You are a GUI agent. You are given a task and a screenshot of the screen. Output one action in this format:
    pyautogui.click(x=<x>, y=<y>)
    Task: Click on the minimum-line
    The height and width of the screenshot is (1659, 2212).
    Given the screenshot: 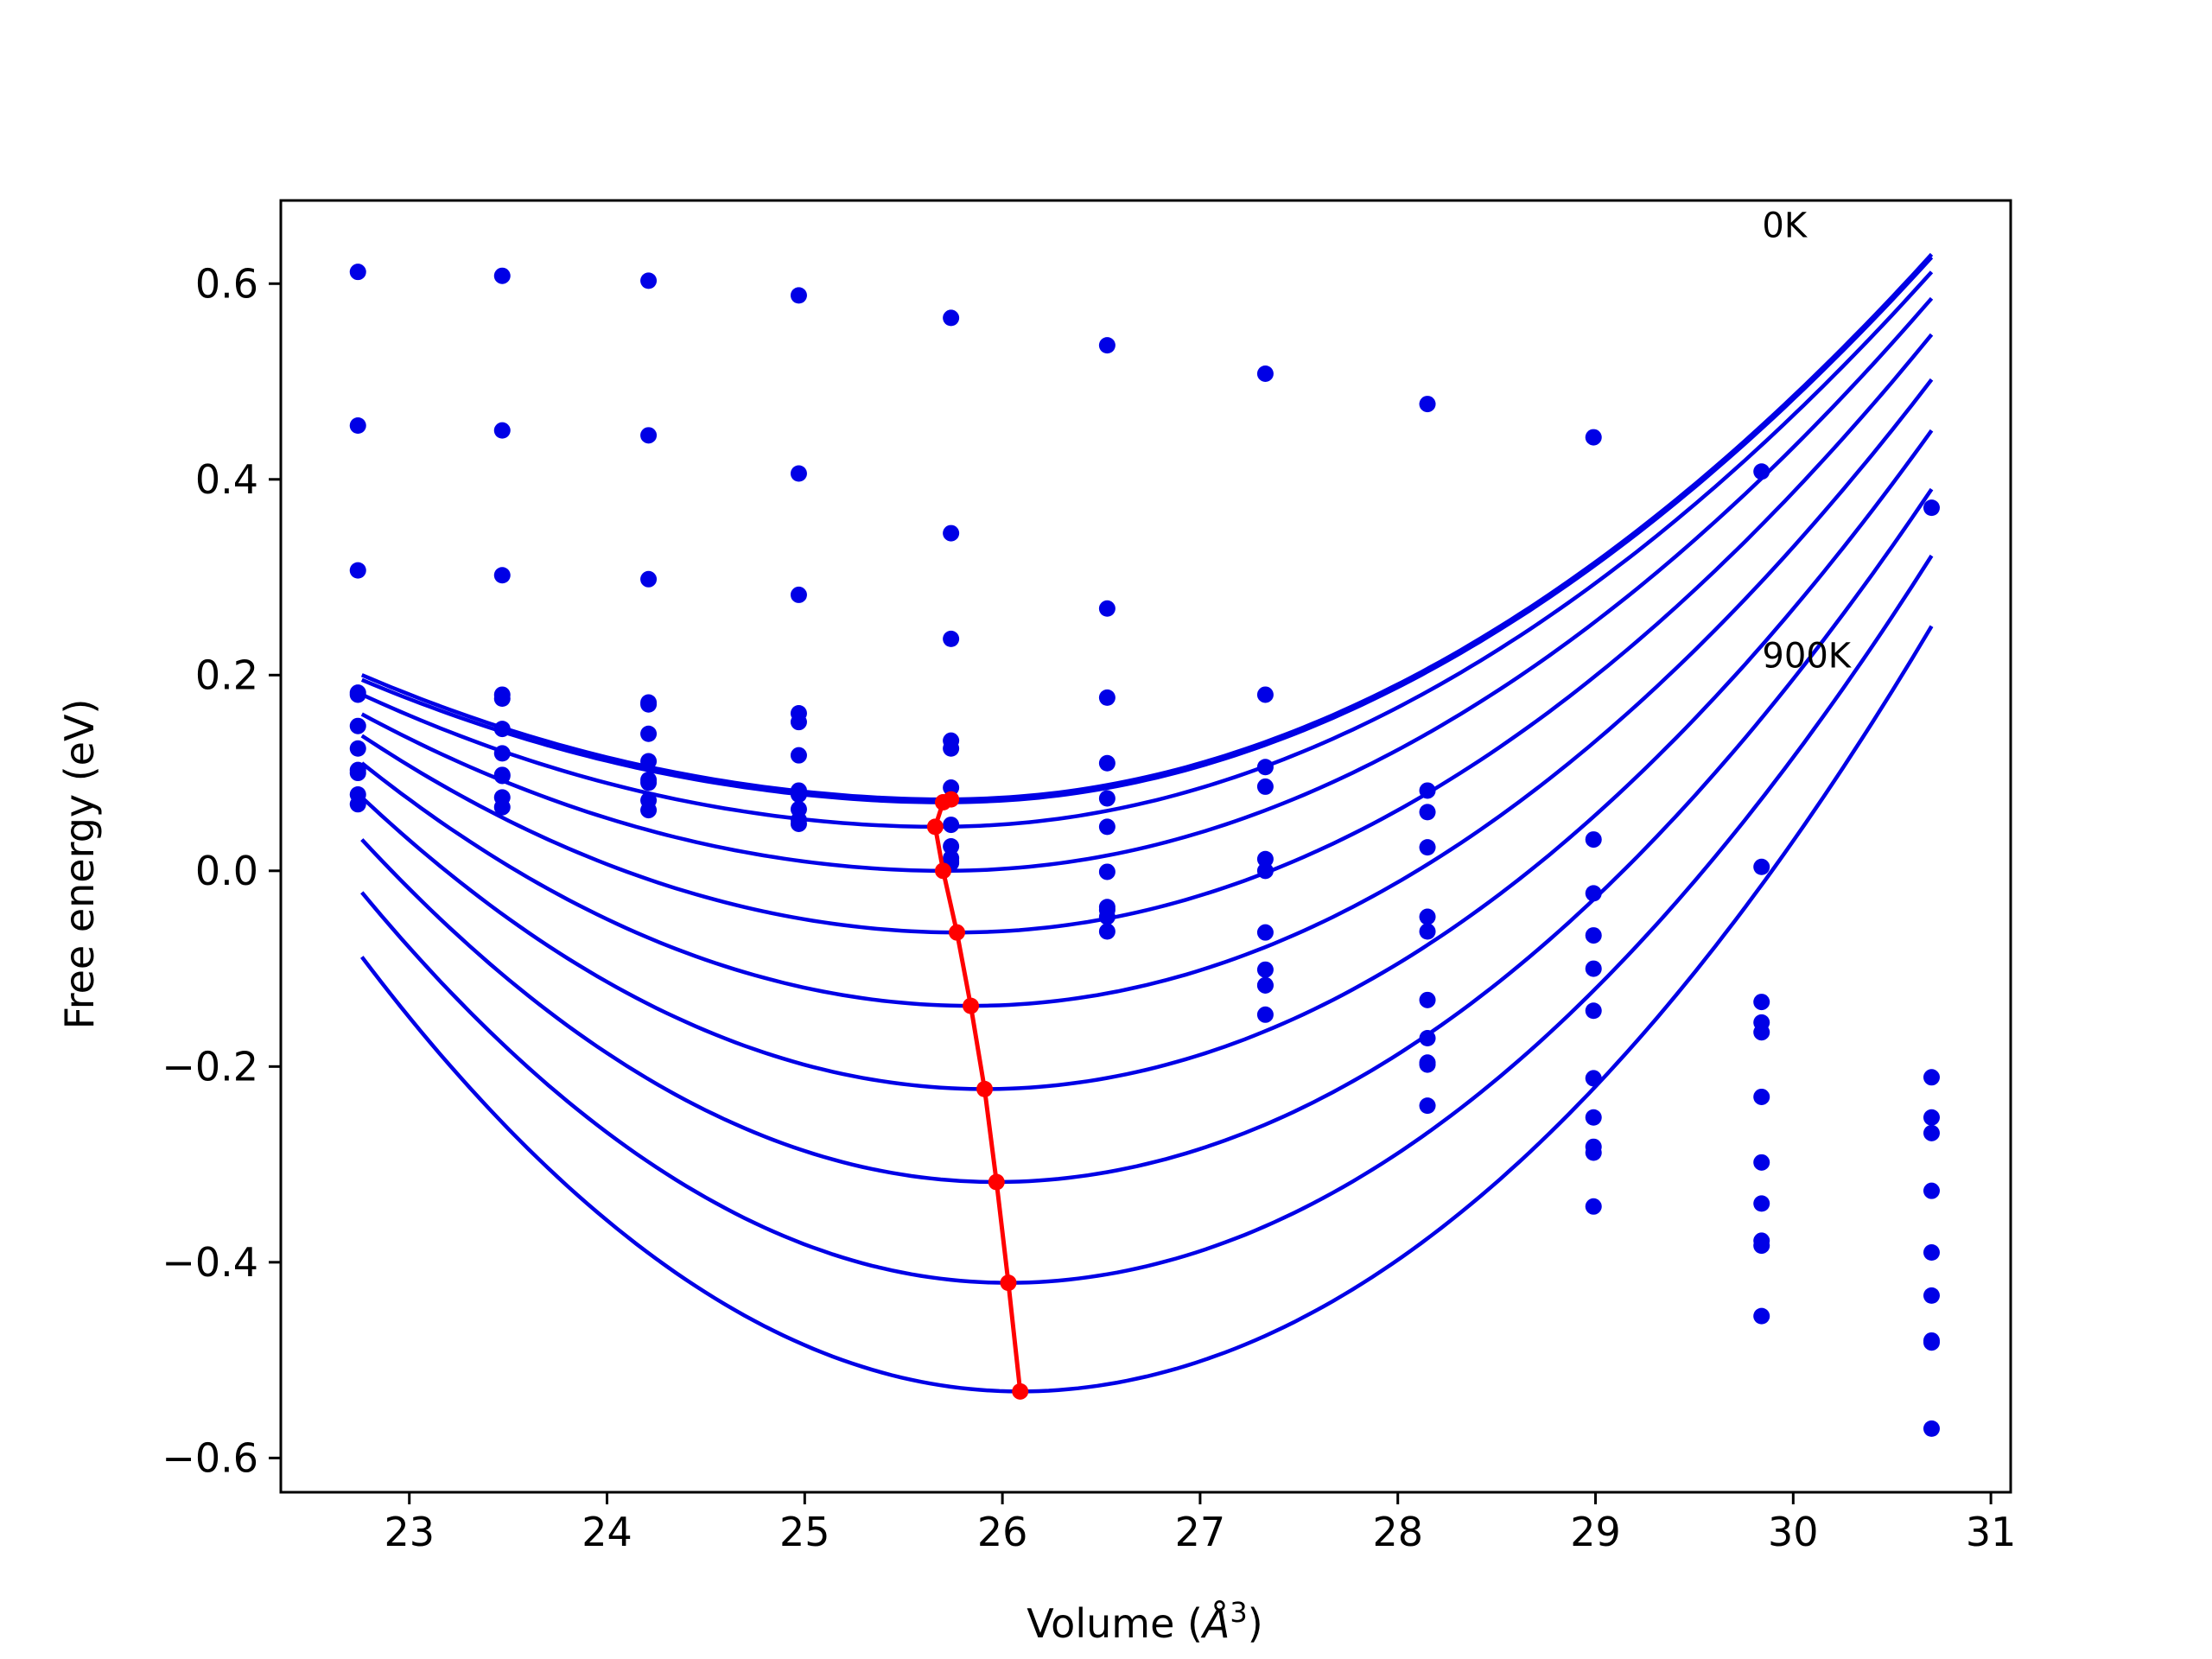 What is the action you would take?
    pyautogui.click(x=977, y=1095)
    